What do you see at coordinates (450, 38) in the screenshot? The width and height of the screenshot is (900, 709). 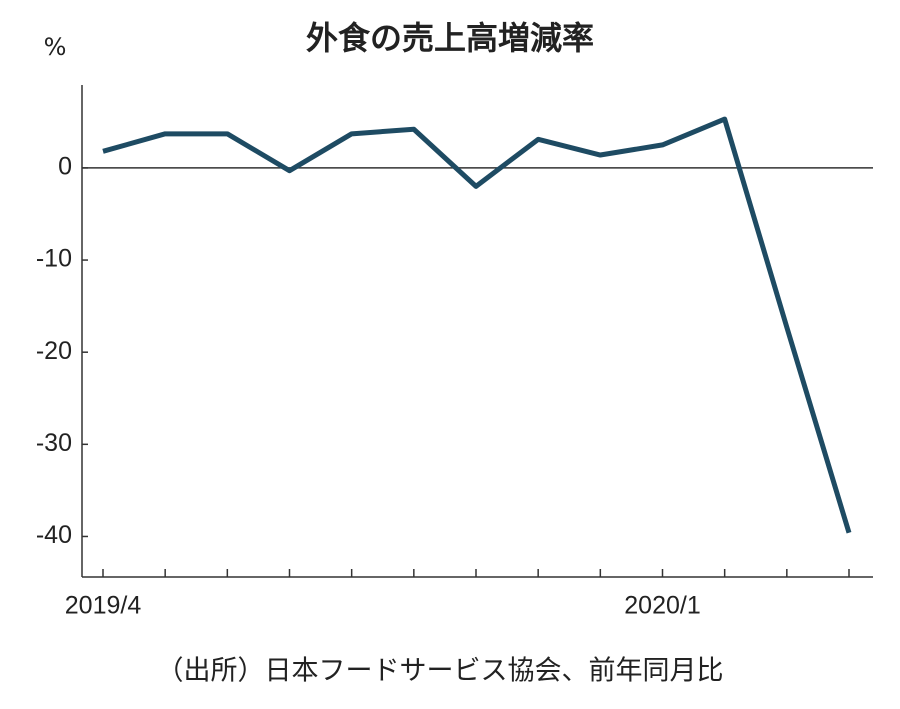 I see `chart-title: 外食の売上高増減率` at bounding box center [450, 38].